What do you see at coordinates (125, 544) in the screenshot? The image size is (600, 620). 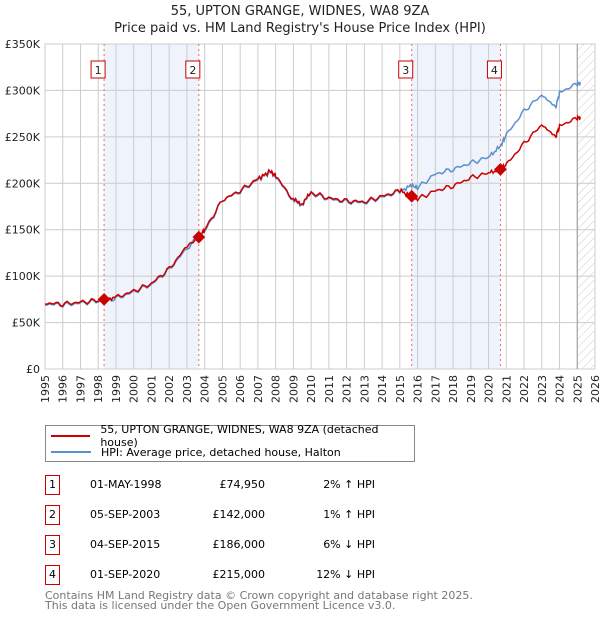 I see `sale-date: 04-SEP-2015` at bounding box center [125, 544].